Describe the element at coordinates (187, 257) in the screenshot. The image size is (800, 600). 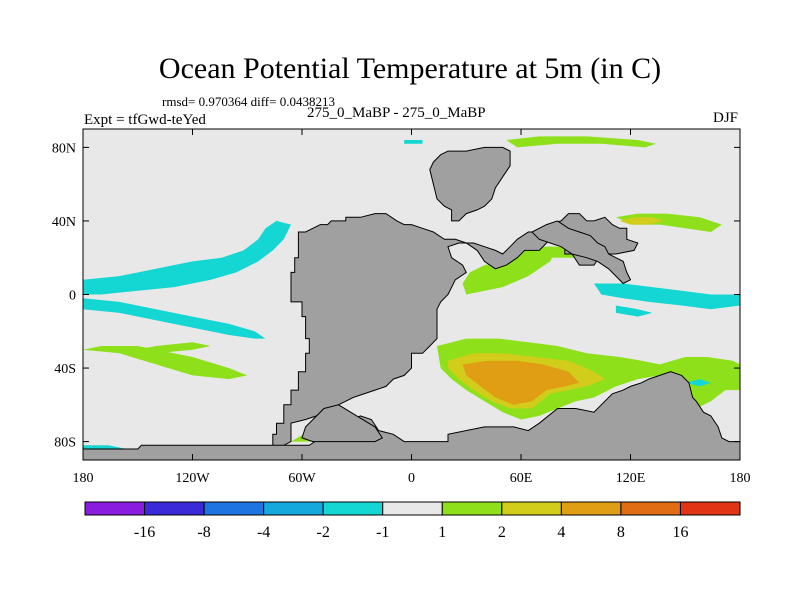
I see `anom-n-pacific-cyan` at that location.